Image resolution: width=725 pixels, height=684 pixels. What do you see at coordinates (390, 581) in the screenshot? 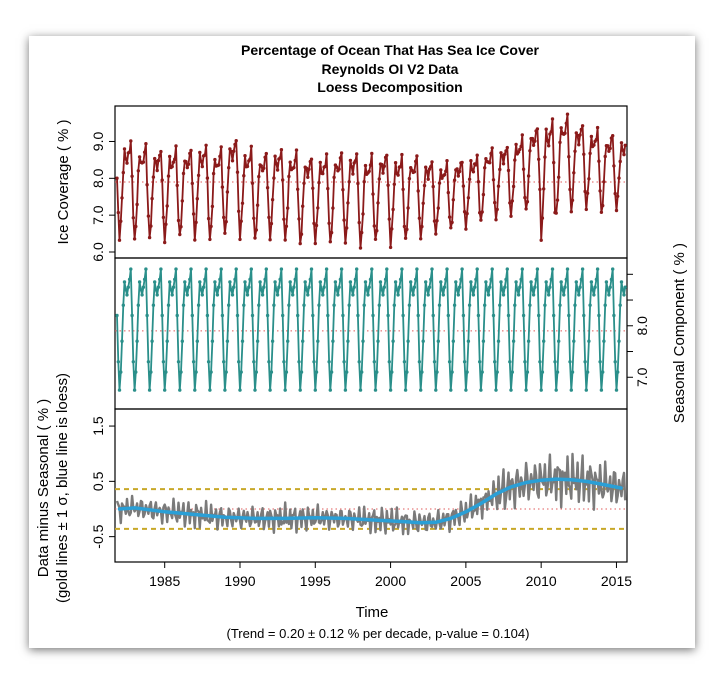
I see `x-tick-label: 2000` at bounding box center [390, 581].